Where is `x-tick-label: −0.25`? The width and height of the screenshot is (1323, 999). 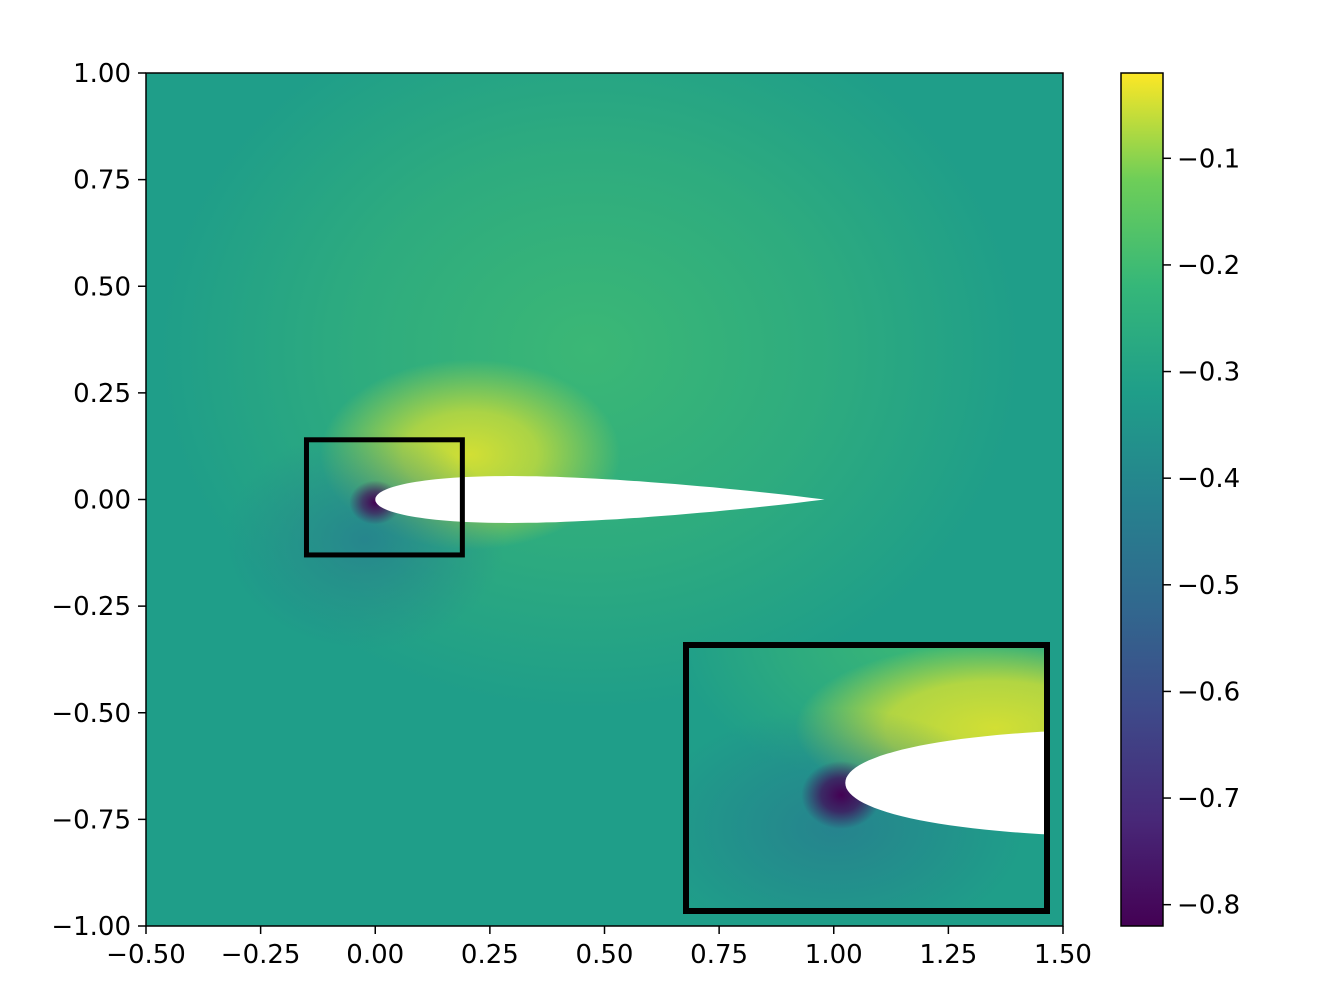
x-tick-label: −0.25 is located at coordinates (261, 955).